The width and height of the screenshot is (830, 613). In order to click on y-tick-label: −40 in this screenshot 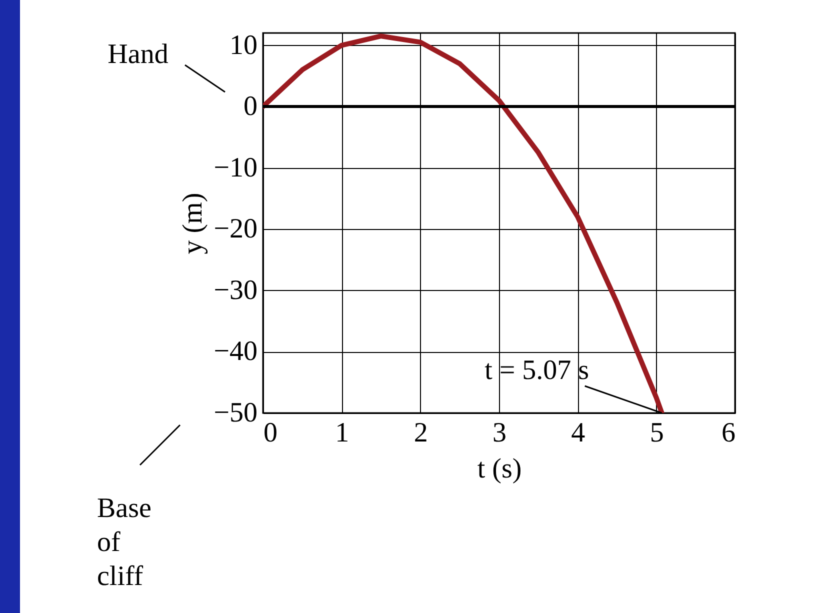, I will do `click(236, 352)`.